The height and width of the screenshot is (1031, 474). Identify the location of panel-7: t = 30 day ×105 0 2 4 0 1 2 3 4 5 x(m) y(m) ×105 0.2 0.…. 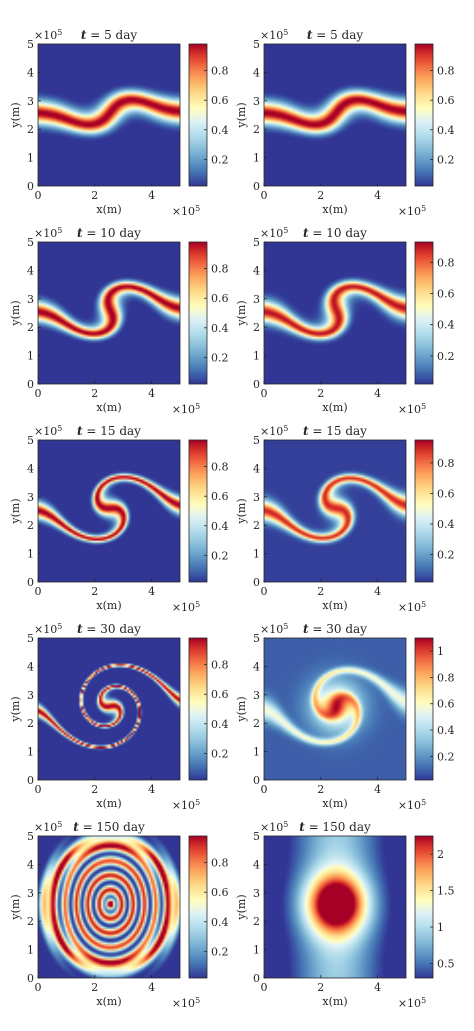
(119, 717).